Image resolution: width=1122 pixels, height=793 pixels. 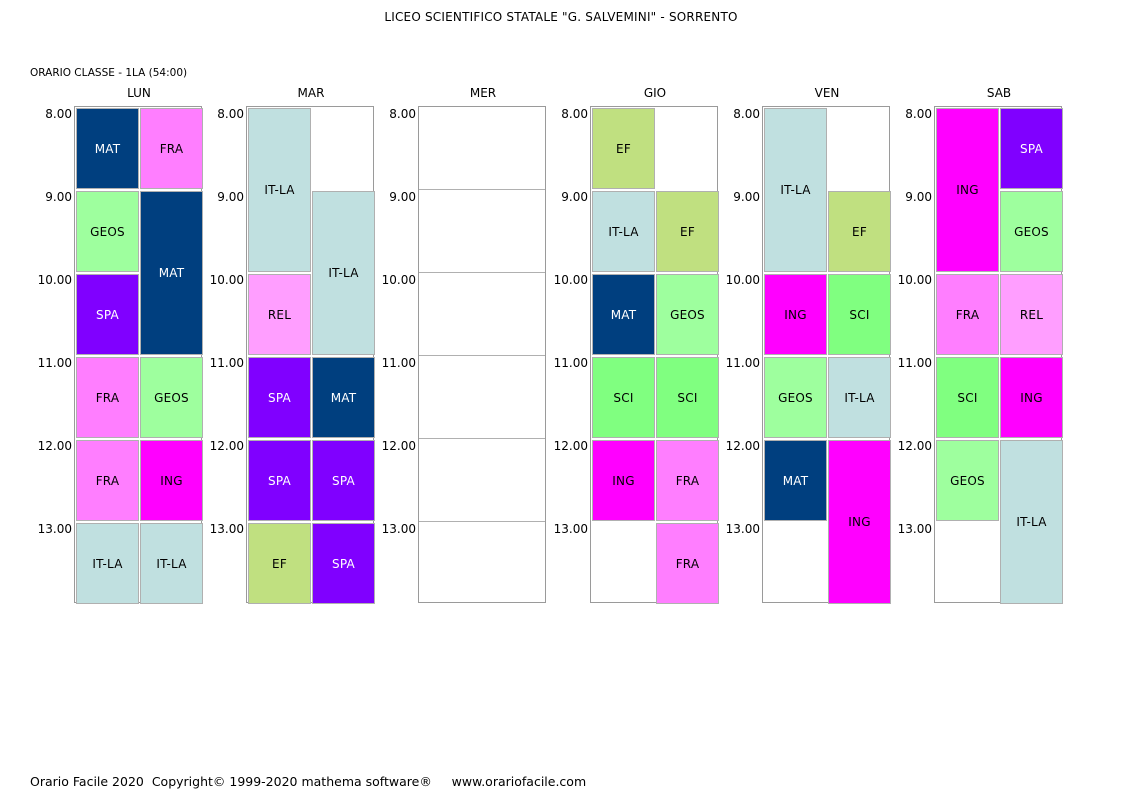 I want to click on day-grid: EF IT-LA EF MAT GEOS SCI SCI ING FRA FRA, so click(x=654, y=355).